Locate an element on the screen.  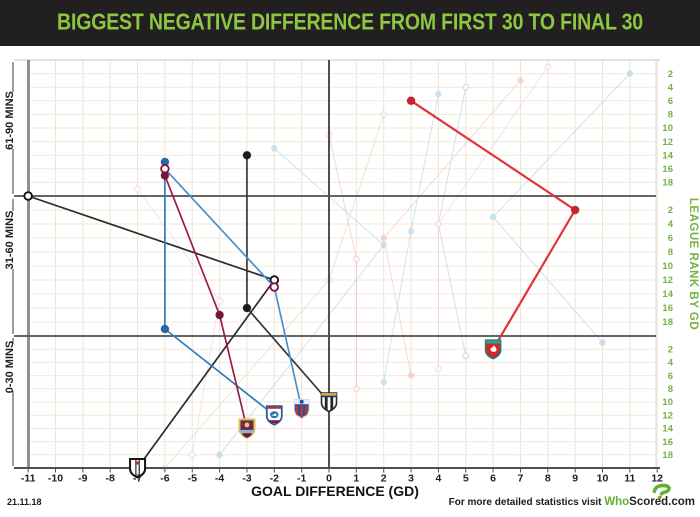
band-label-1: 31-60 MINS is located at coordinates (10, 240).